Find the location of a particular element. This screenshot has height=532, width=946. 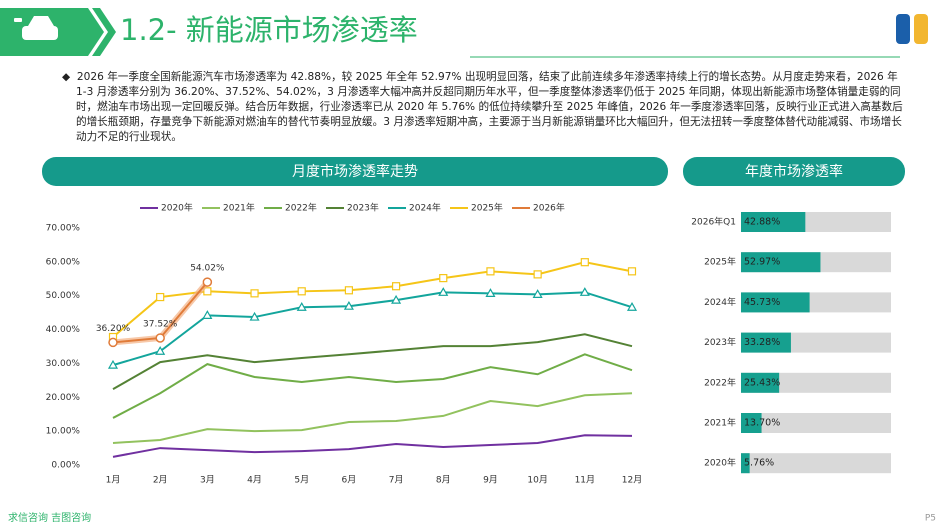

category-label: 2025年 is located at coordinates (720, 262).